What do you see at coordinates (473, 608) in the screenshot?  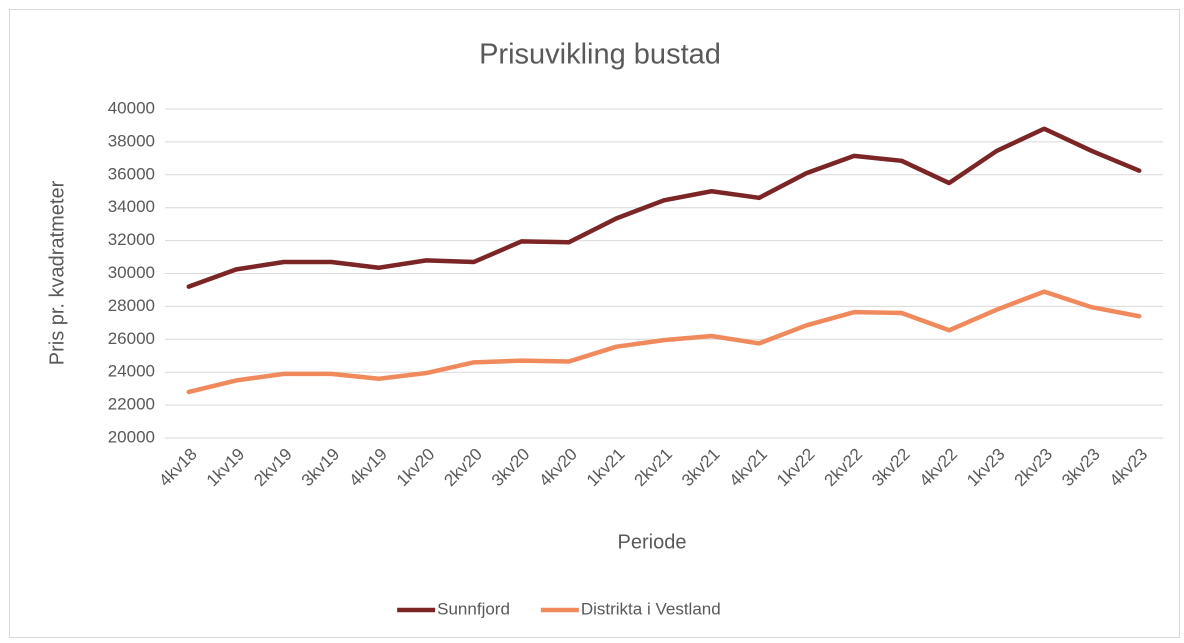 I see `legend-label: Sunnfjord` at bounding box center [473, 608].